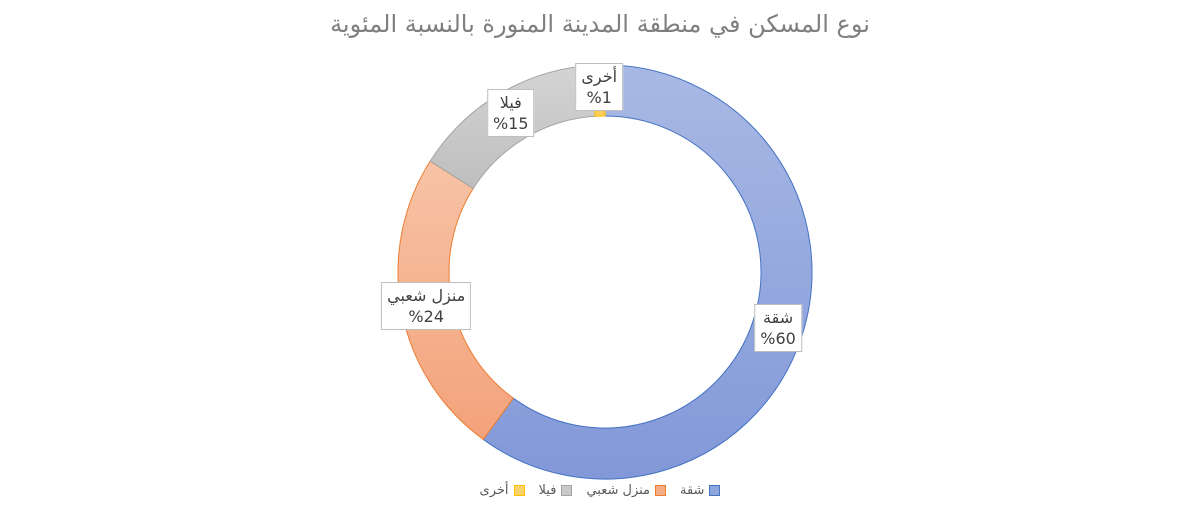 The height and width of the screenshot is (519, 1200). I want to click on data-label-category: فيلا, so click(510, 102).